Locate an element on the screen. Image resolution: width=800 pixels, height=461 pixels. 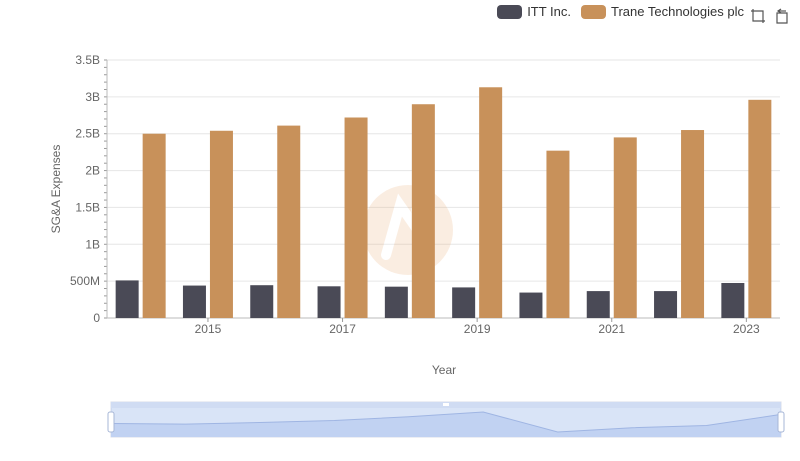
y-tick-label: 1B is located at coordinates (92, 244).